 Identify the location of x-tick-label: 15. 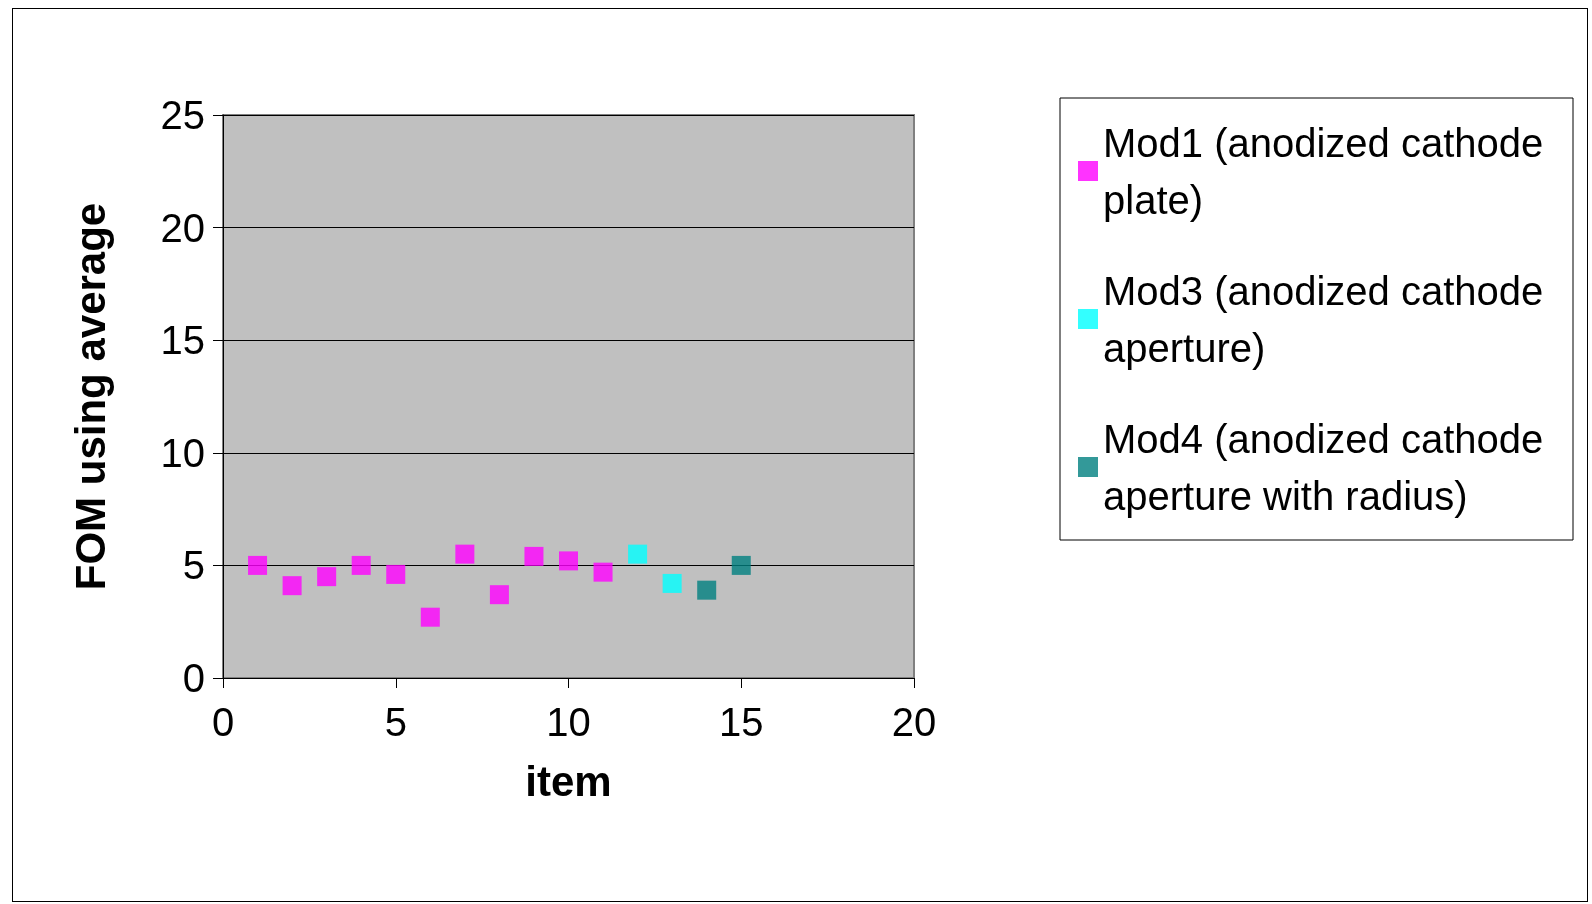
(741, 722).